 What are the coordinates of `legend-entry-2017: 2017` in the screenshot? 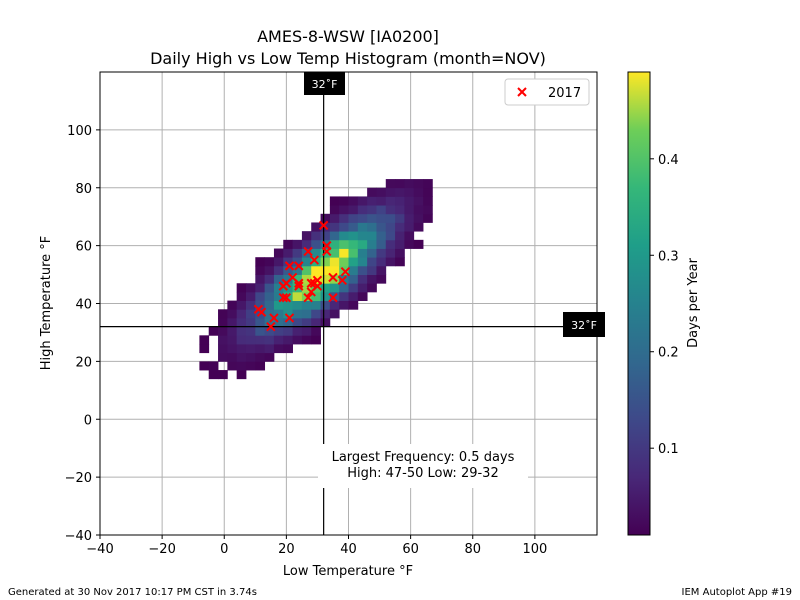 It's located at (564, 93).